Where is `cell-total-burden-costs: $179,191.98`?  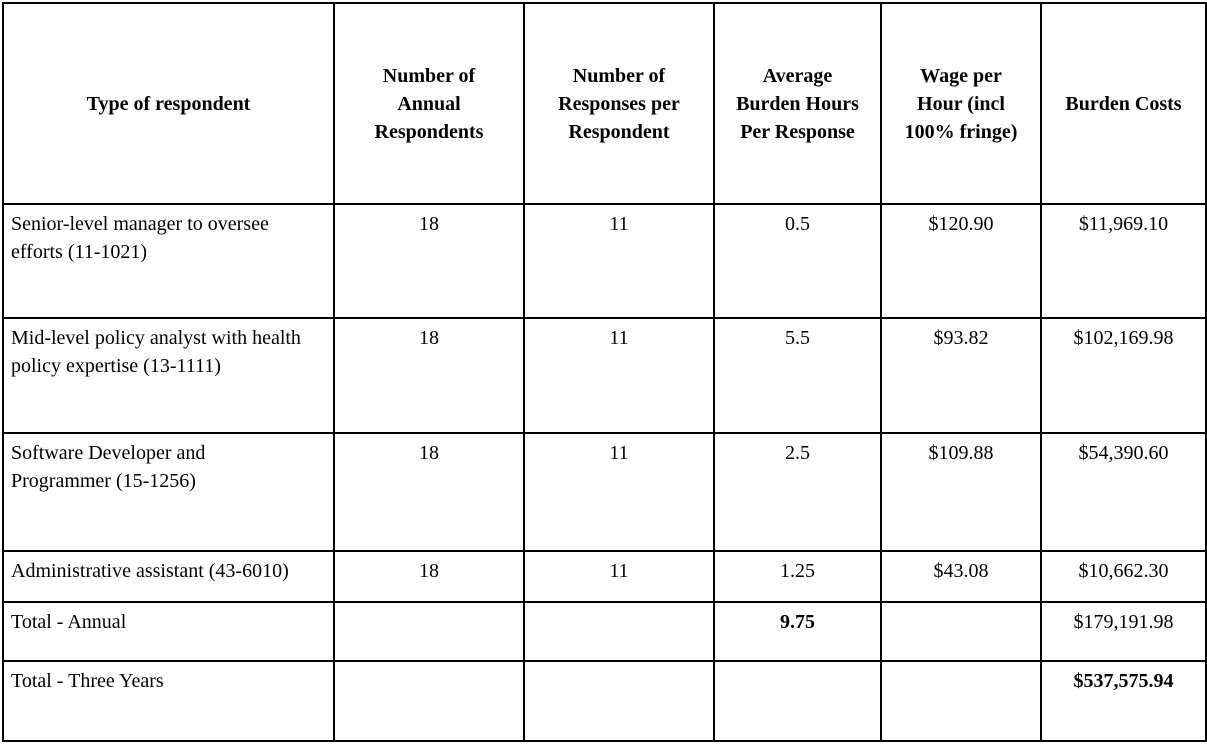 cell-total-burden-costs: $179,191.98 is located at coordinates (1123, 631).